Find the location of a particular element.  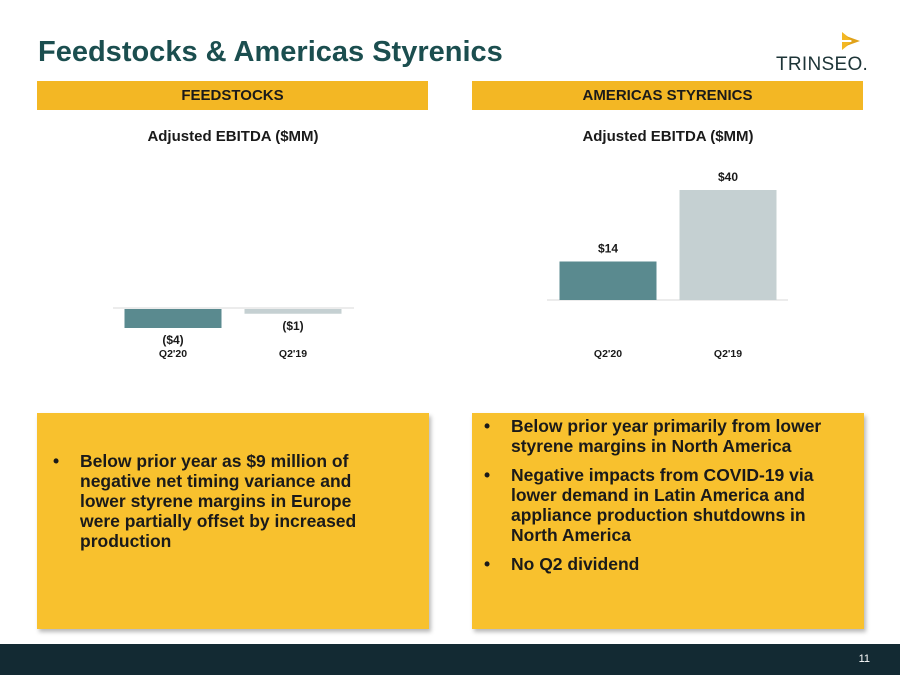

styrenics-category-label: Q2'19 is located at coordinates (728, 354).